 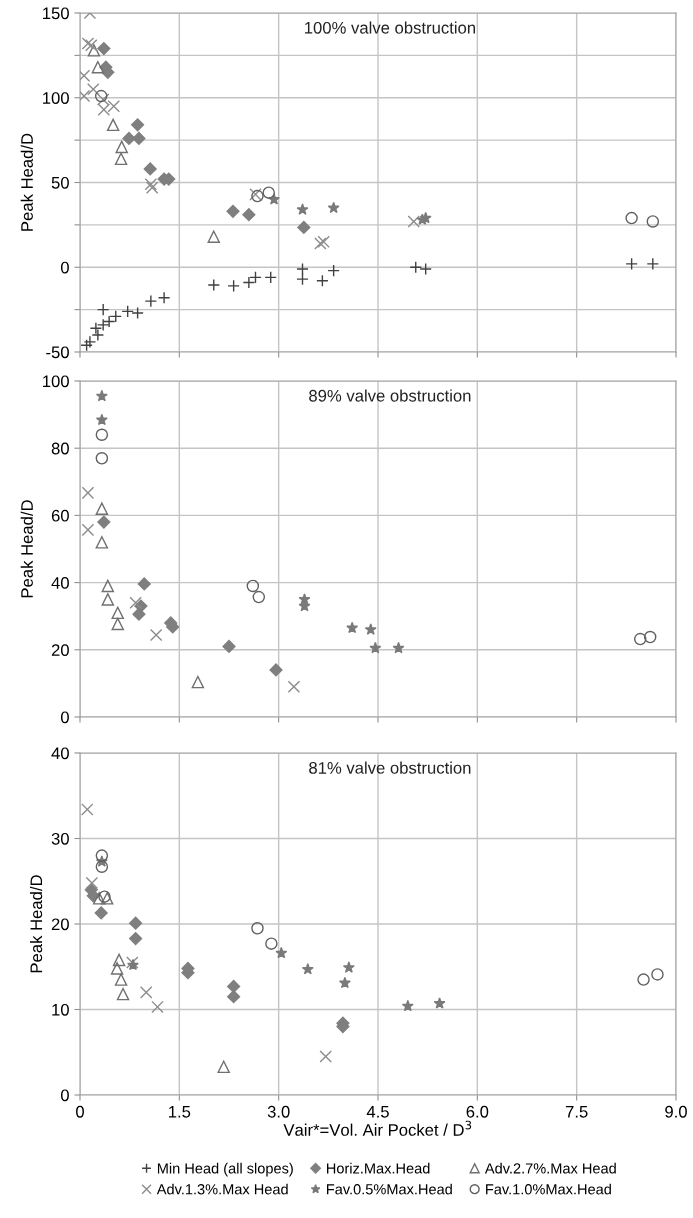 What do you see at coordinates (222, 1189) in the screenshot?
I see `legend-label: Adv.1.3%.Max Head` at bounding box center [222, 1189].